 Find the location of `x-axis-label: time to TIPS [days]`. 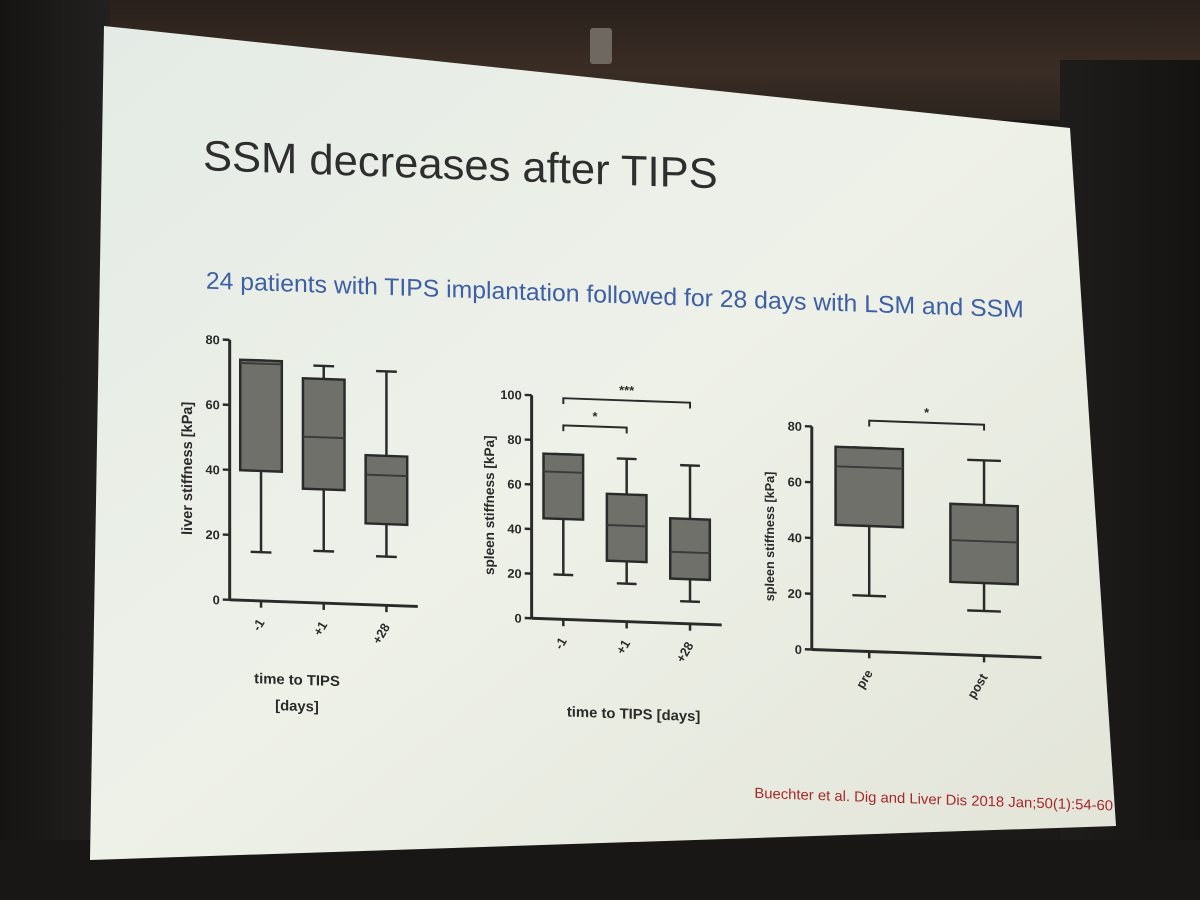

x-axis-label: time to TIPS [days] is located at coordinates (634, 715).